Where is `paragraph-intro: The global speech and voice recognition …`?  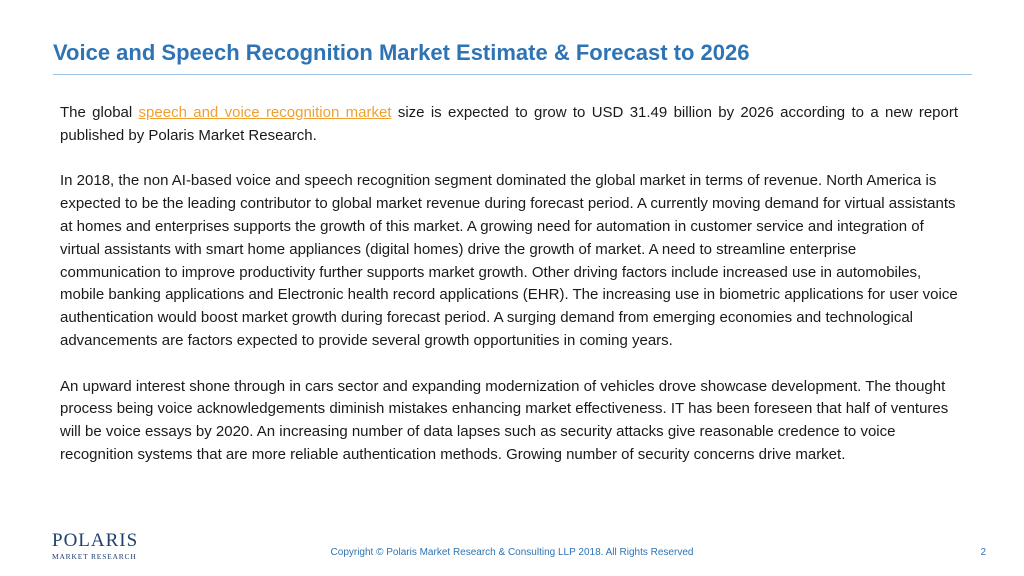 paragraph-intro: The global speech and voice recognition … is located at coordinates (509, 125).